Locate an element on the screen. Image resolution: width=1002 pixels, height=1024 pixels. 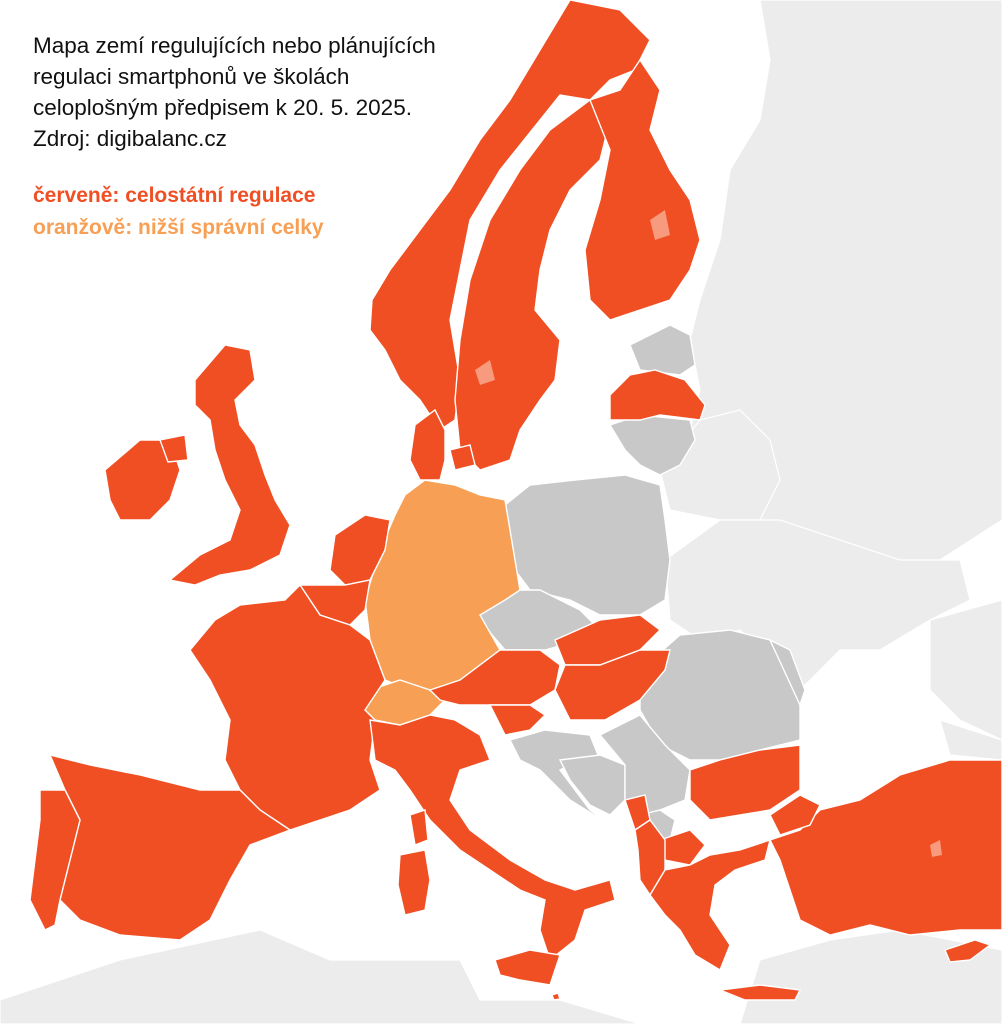
lake-finland is located at coordinates (660, 225).